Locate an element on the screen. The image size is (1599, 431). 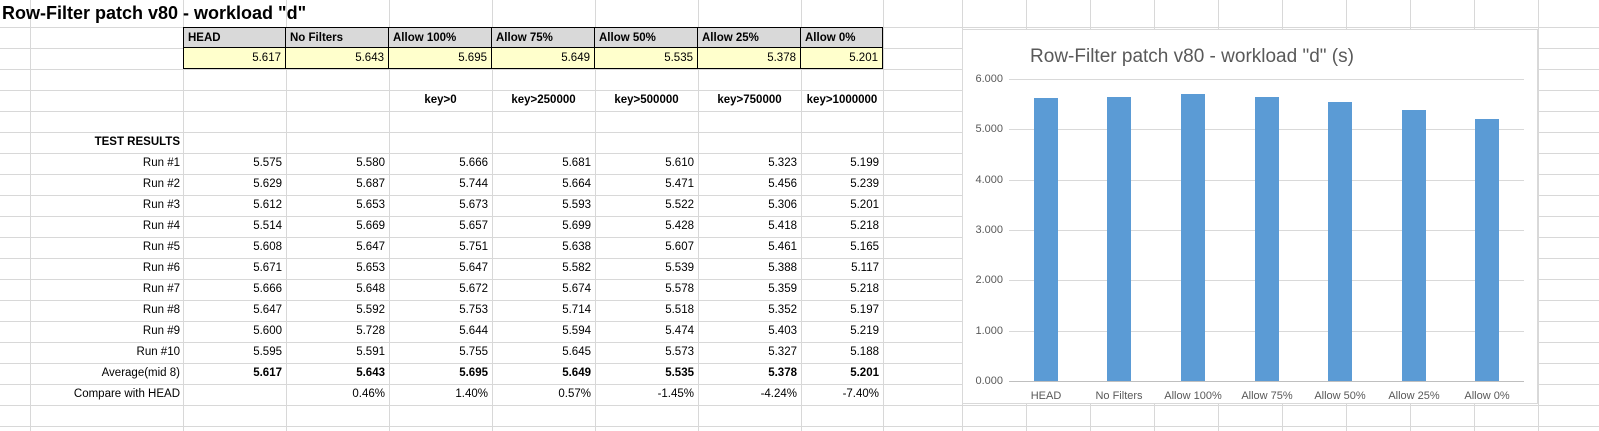
run-value-cell: 5.674 is located at coordinates (576, 289).